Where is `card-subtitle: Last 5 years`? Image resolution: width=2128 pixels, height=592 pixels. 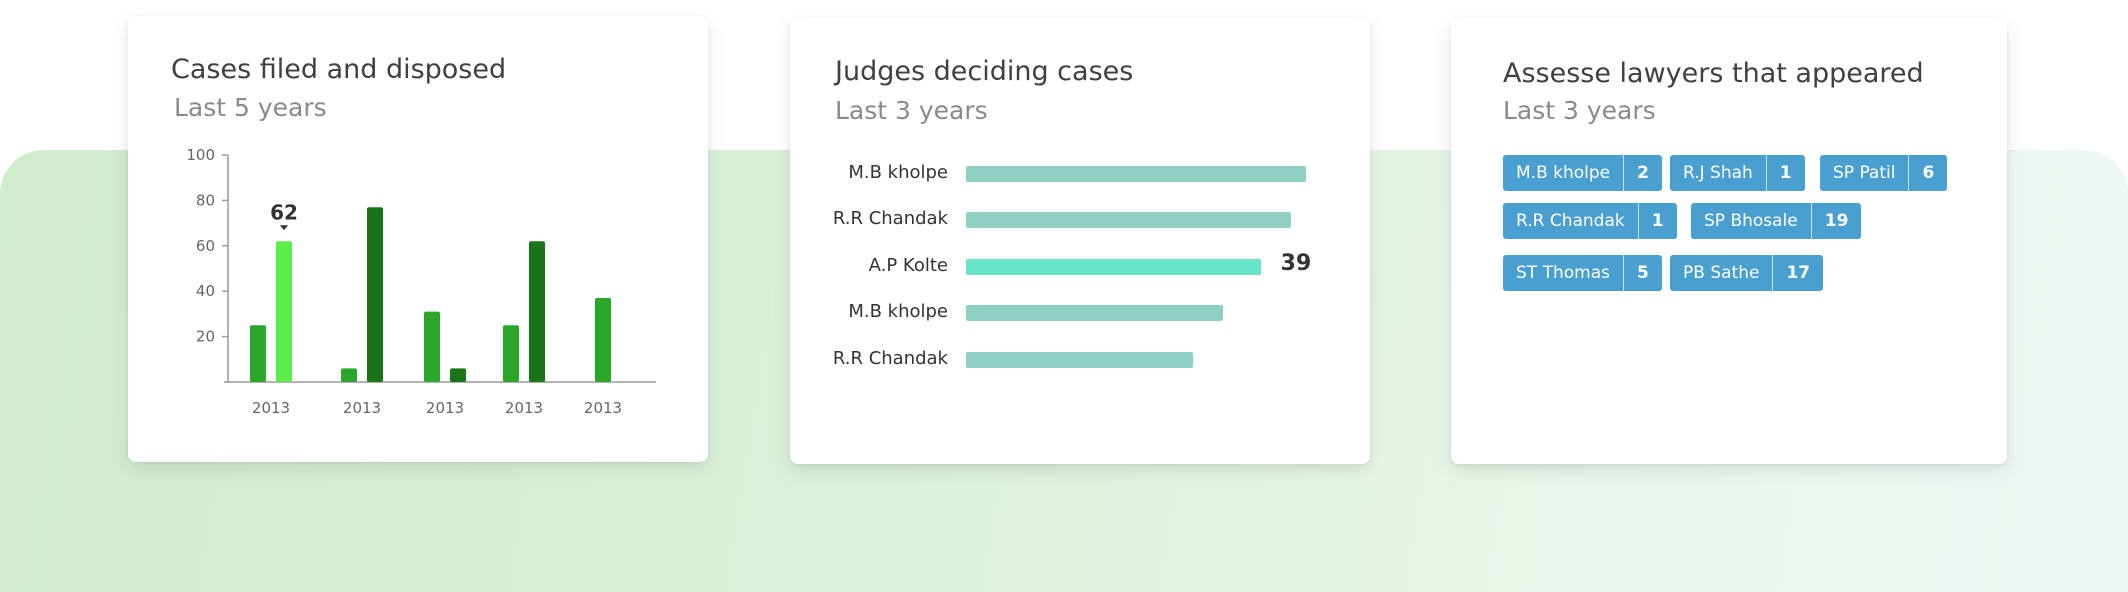
card-subtitle: Last 5 years is located at coordinates (250, 107).